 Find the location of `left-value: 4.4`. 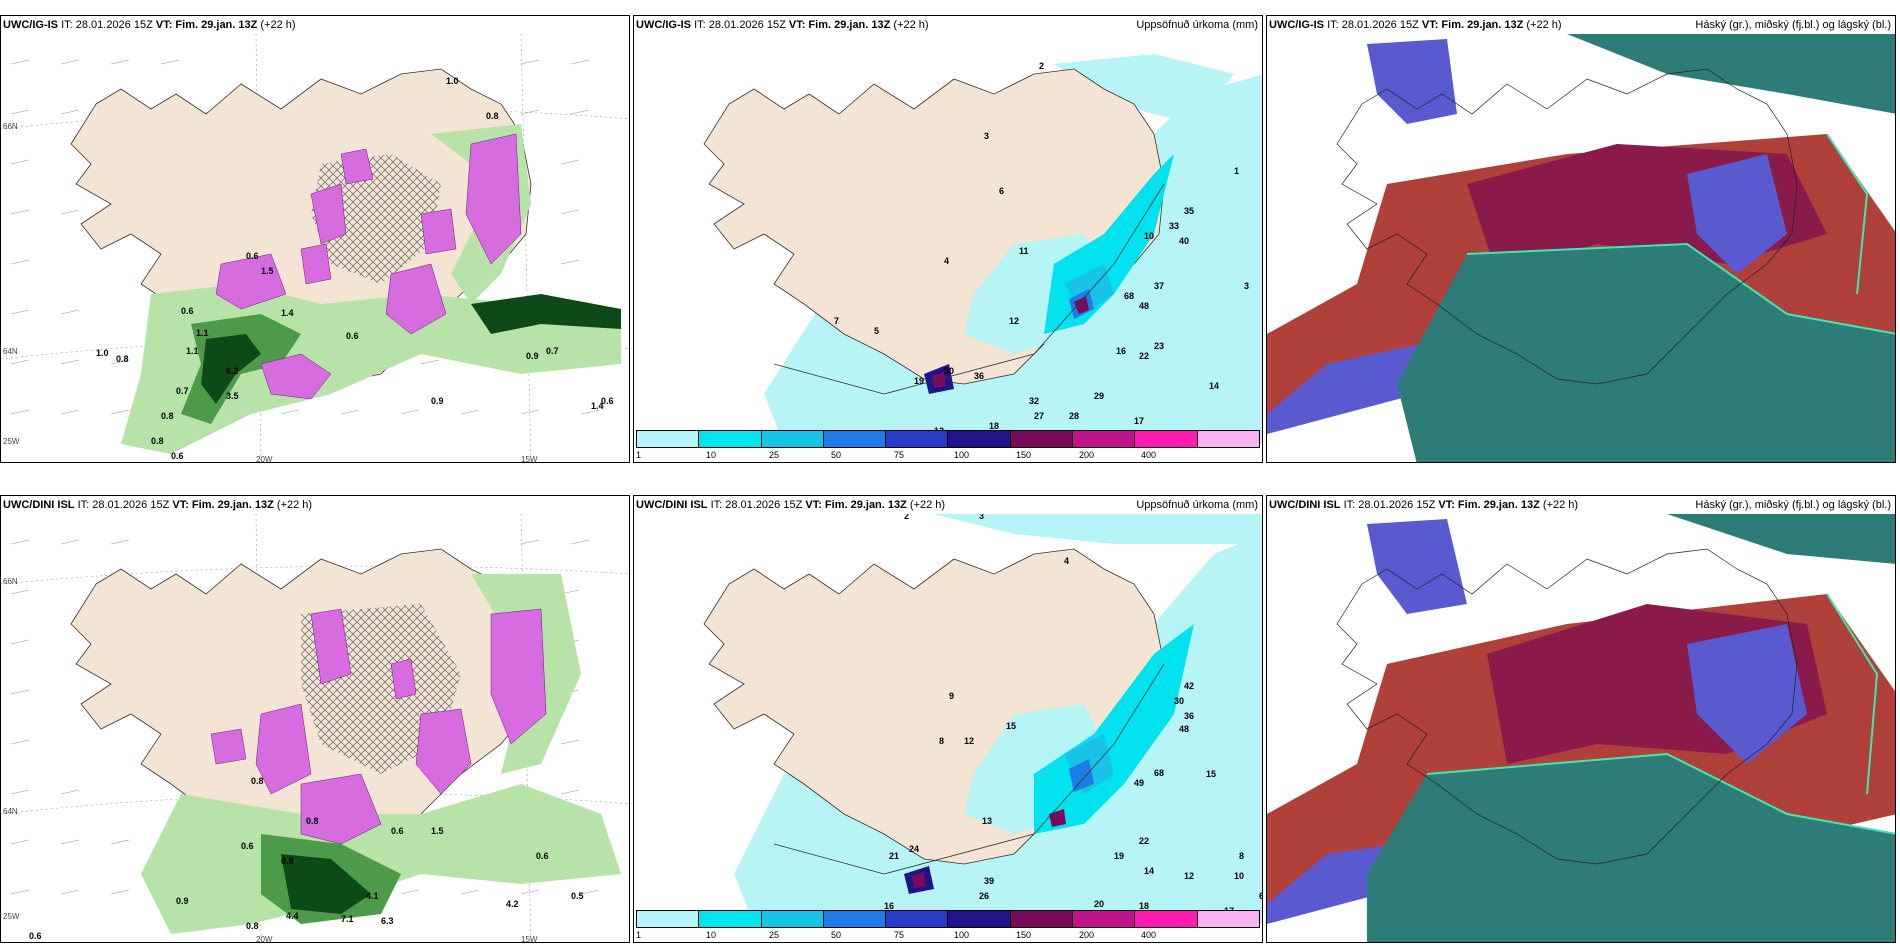

left-value: 4.4 is located at coordinates (292, 916).